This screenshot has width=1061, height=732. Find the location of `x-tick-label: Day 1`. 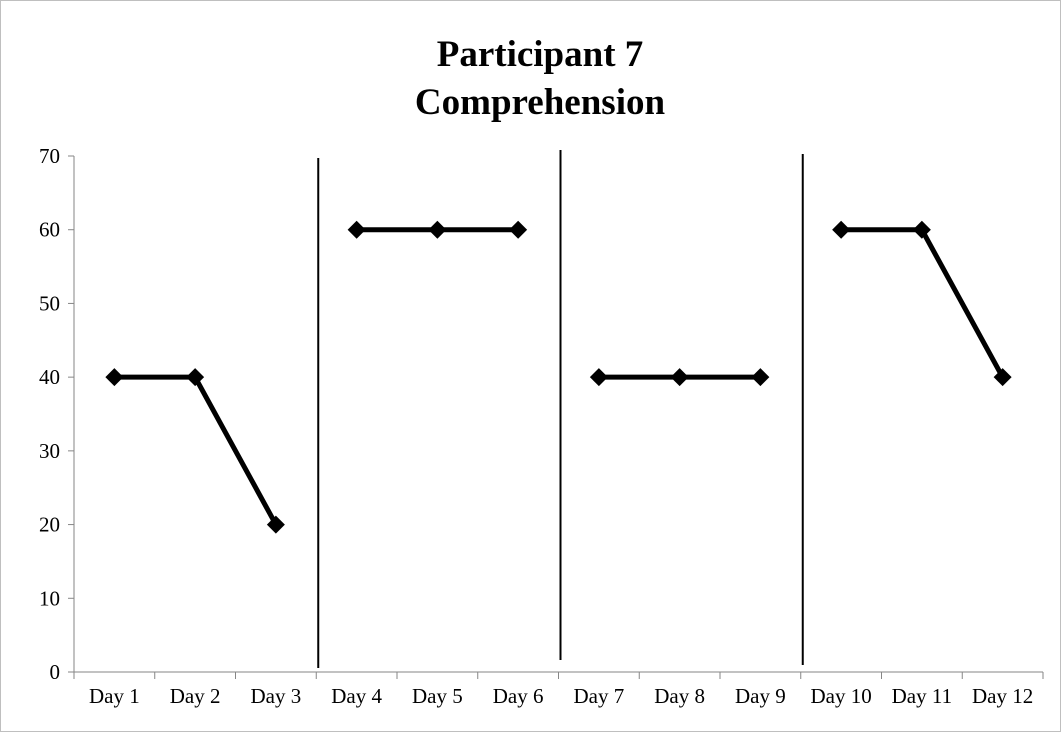

x-tick-label: Day 1 is located at coordinates (114, 696).